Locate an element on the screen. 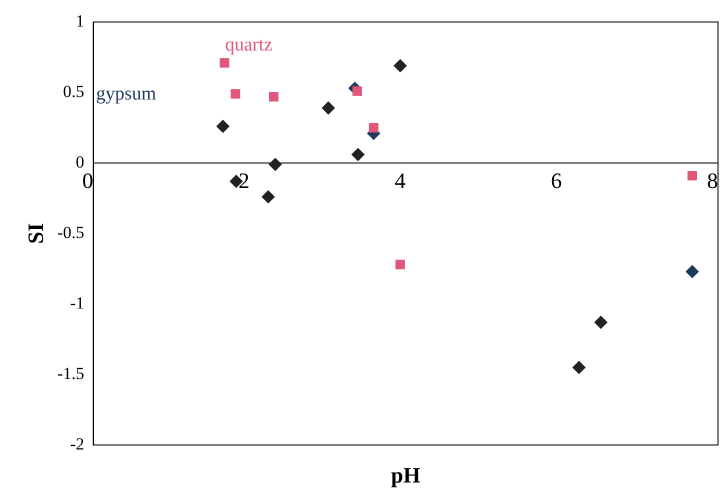  y-tick-label: -2 is located at coordinates (77, 444).